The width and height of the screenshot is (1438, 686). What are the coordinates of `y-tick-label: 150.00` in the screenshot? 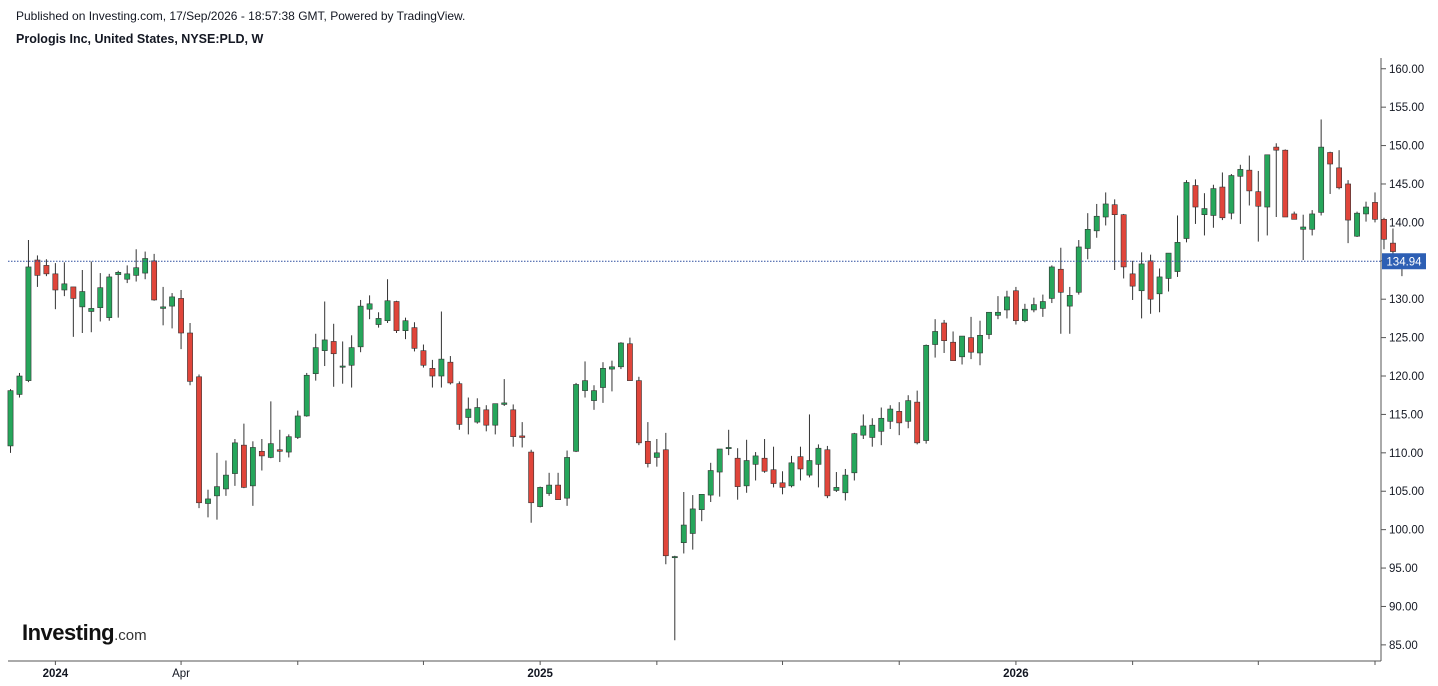 It's located at (1406, 147).